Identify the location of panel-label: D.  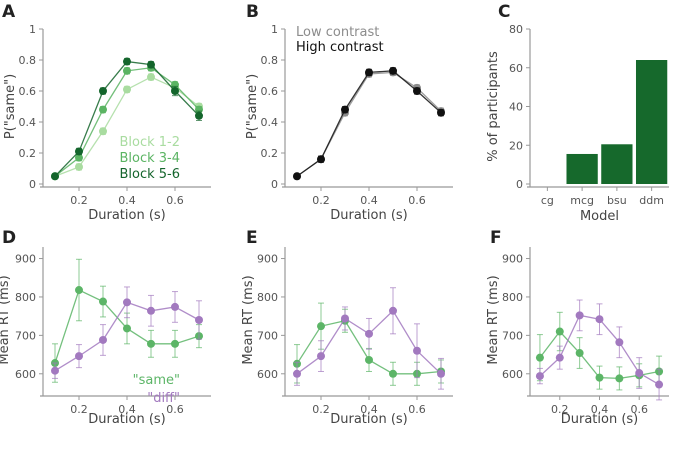
(9, 238).